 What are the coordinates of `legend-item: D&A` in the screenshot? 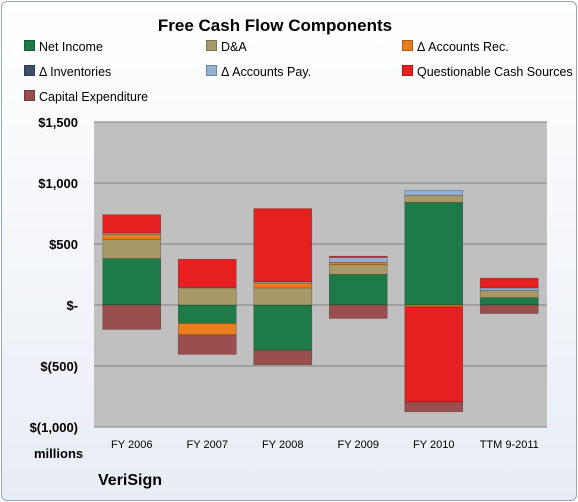 It's located at (226, 47).